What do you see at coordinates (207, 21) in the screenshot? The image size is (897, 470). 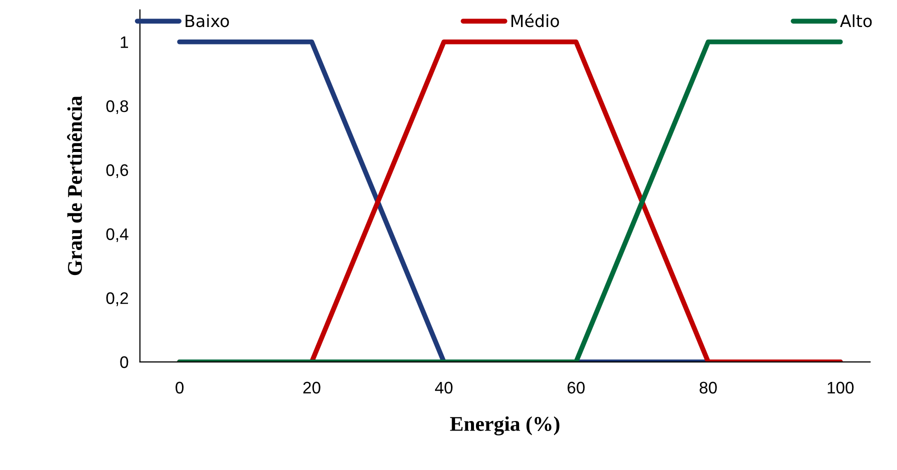 I see `legend-label: Baixo` at bounding box center [207, 21].